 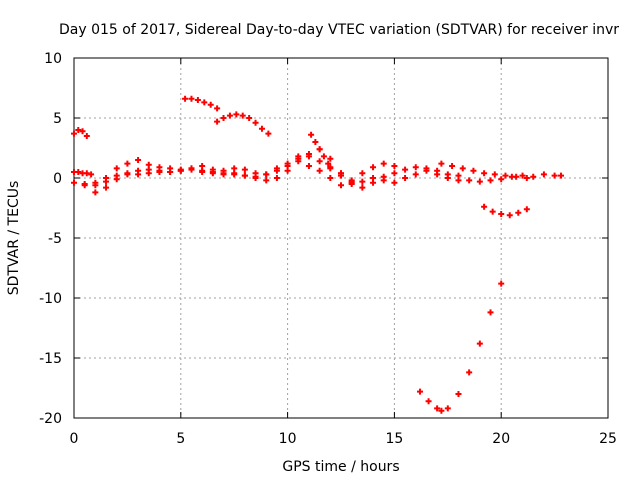 What do you see at coordinates (74, 439) in the screenshot?
I see `x-tick-label: 0` at bounding box center [74, 439].